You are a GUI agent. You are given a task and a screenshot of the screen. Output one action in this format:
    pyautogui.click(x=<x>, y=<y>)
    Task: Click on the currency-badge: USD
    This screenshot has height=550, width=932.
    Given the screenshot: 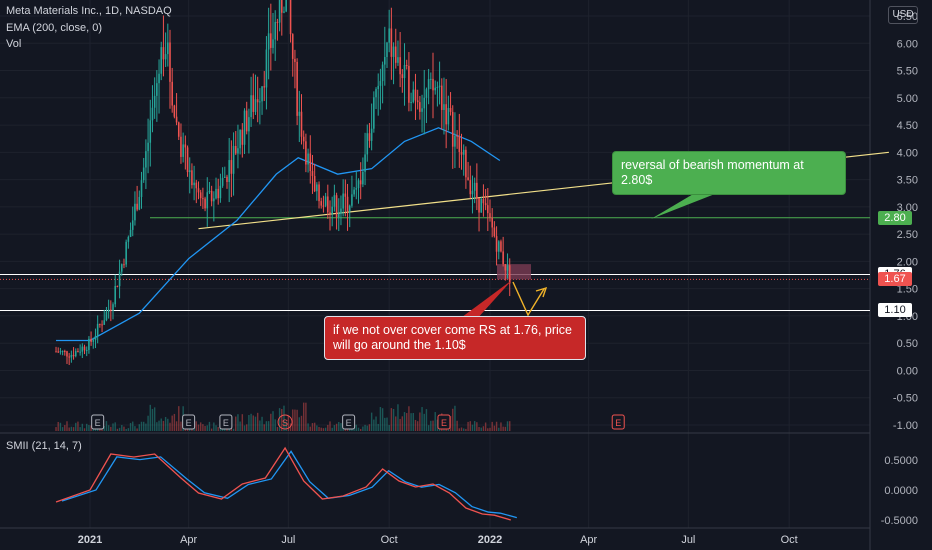 What is the action you would take?
    pyautogui.click(x=903, y=15)
    